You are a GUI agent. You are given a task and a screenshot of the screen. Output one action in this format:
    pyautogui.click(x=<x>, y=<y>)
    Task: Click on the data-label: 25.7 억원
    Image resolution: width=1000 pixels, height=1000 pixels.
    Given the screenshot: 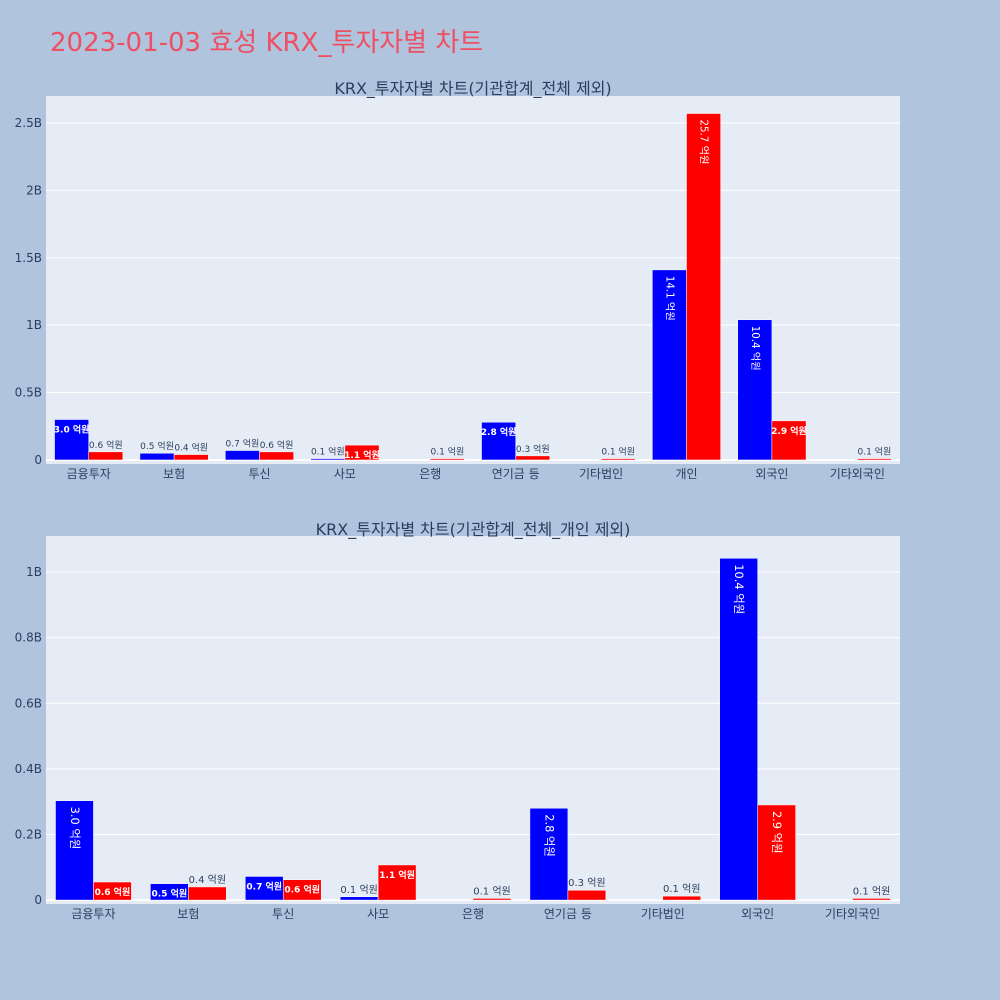 What is the action you would take?
    pyautogui.click(x=704, y=142)
    